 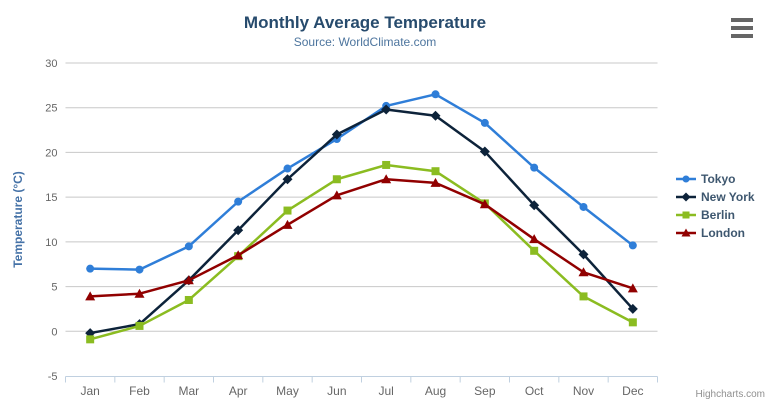 I want to click on legend-item-new-york: New York, so click(x=715, y=197).